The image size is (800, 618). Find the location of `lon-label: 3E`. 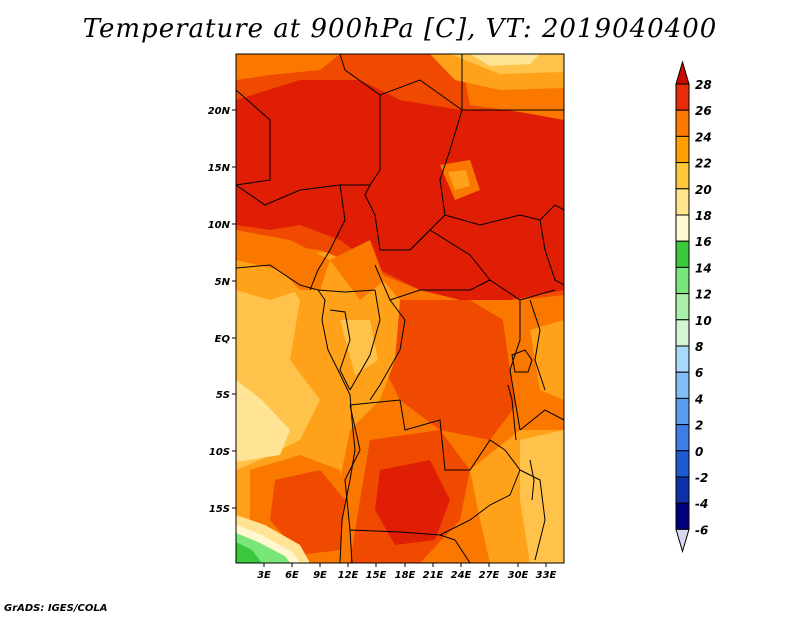

lon-label: 3E is located at coordinates (264, 575).